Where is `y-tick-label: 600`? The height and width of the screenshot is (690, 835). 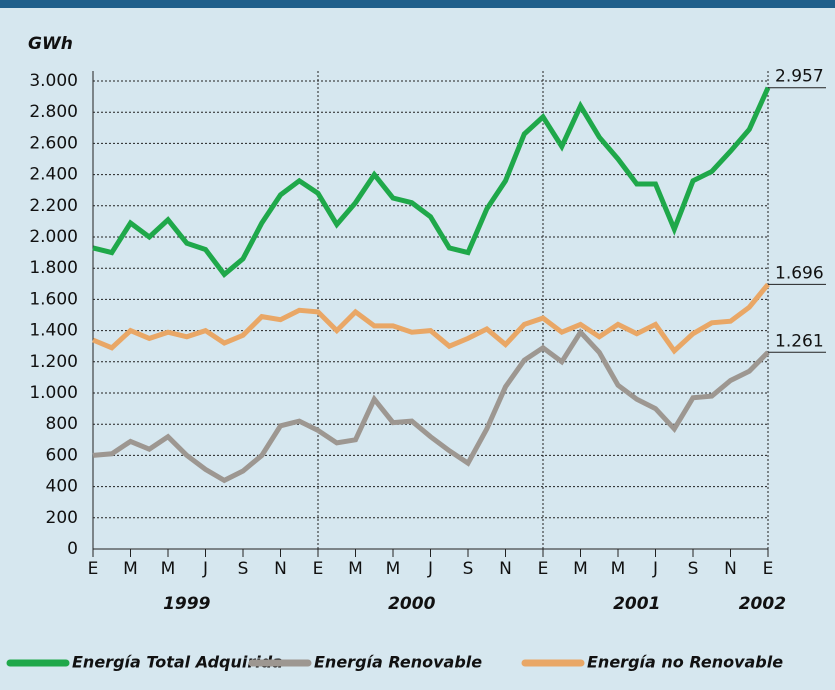
y-tick-label: 600 is located at coordinates (62, 455).